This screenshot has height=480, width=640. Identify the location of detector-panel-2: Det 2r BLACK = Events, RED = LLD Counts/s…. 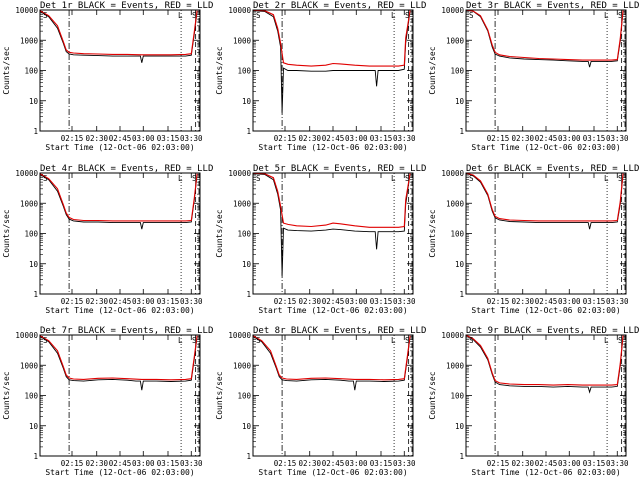
(320, 76).